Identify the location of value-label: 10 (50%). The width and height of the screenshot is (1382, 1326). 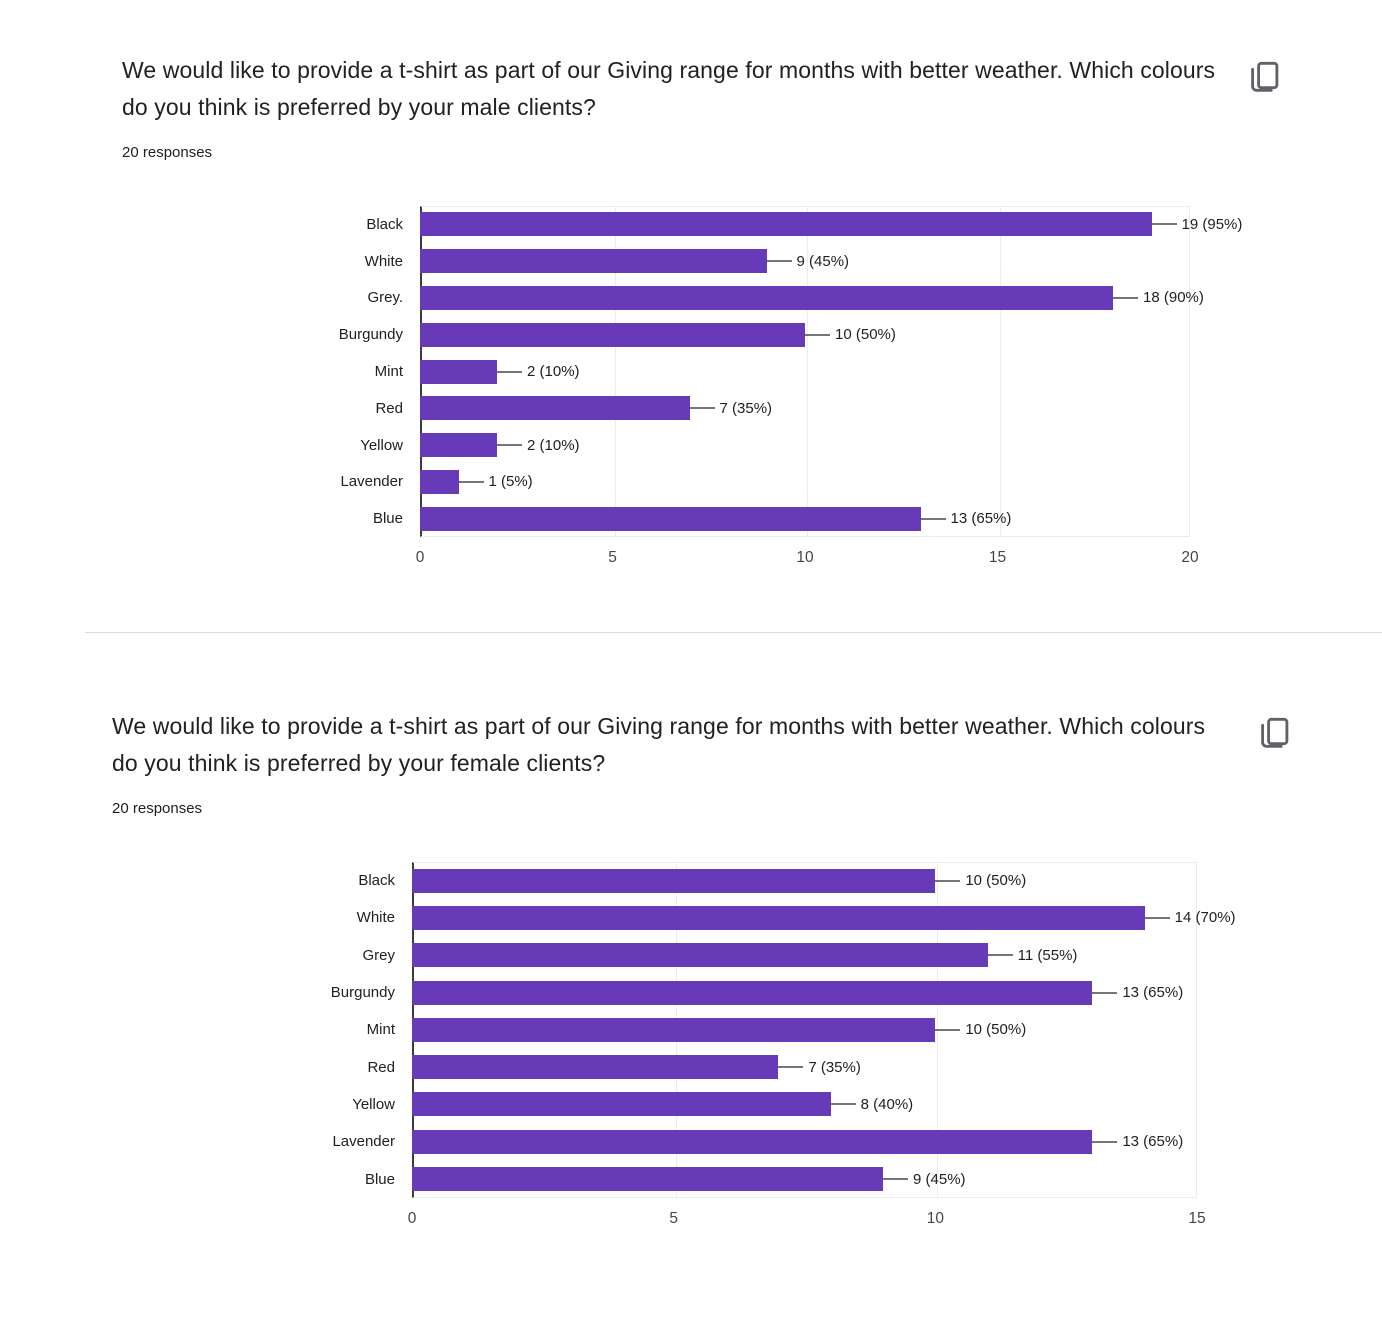
(996, 1030).